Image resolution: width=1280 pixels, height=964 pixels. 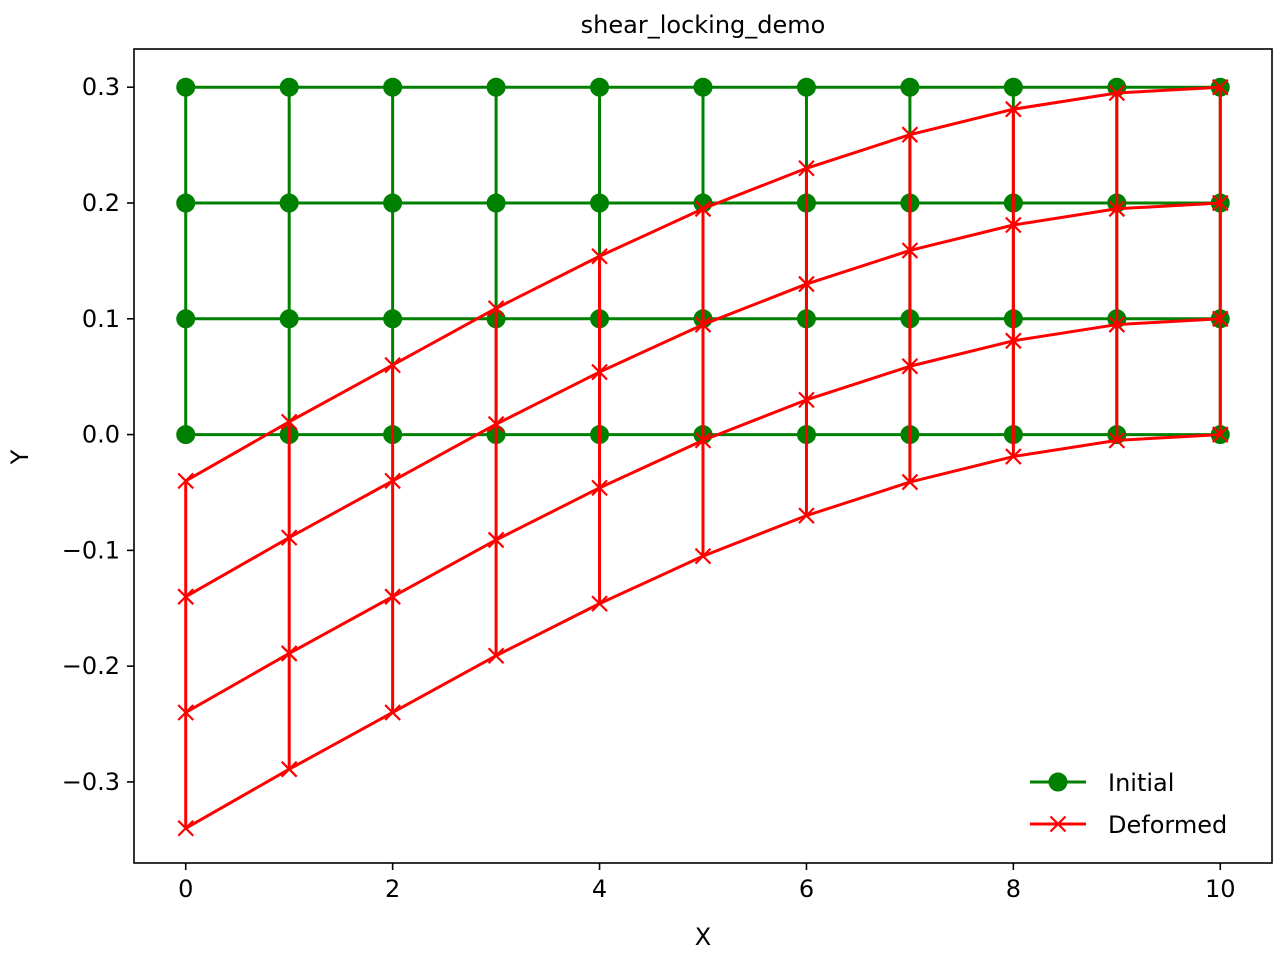 I want to click on x-axis-label: X, so click(x=703, y=937).